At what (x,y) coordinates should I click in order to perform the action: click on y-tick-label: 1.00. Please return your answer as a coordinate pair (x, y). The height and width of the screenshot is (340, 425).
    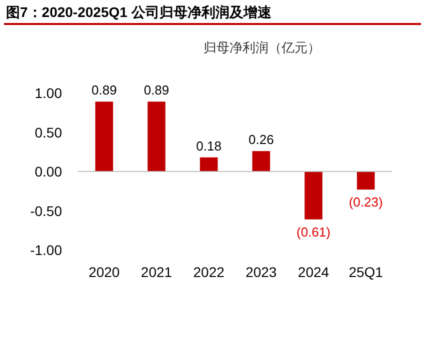
    Looking at the image, I should click on (48, 93).